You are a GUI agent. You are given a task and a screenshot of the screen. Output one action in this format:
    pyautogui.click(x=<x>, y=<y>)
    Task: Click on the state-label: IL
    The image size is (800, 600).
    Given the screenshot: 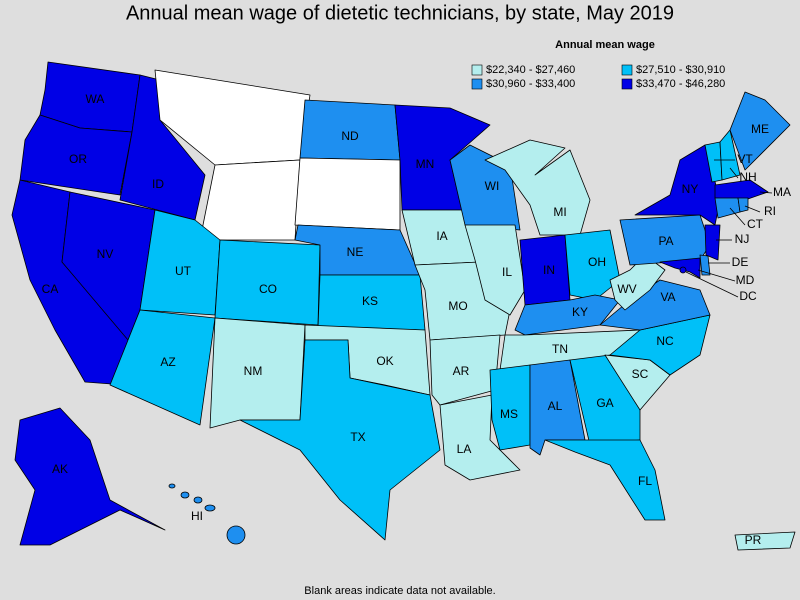 What is the action you would take?
    pyautogui.click(x=507, y=272)
    